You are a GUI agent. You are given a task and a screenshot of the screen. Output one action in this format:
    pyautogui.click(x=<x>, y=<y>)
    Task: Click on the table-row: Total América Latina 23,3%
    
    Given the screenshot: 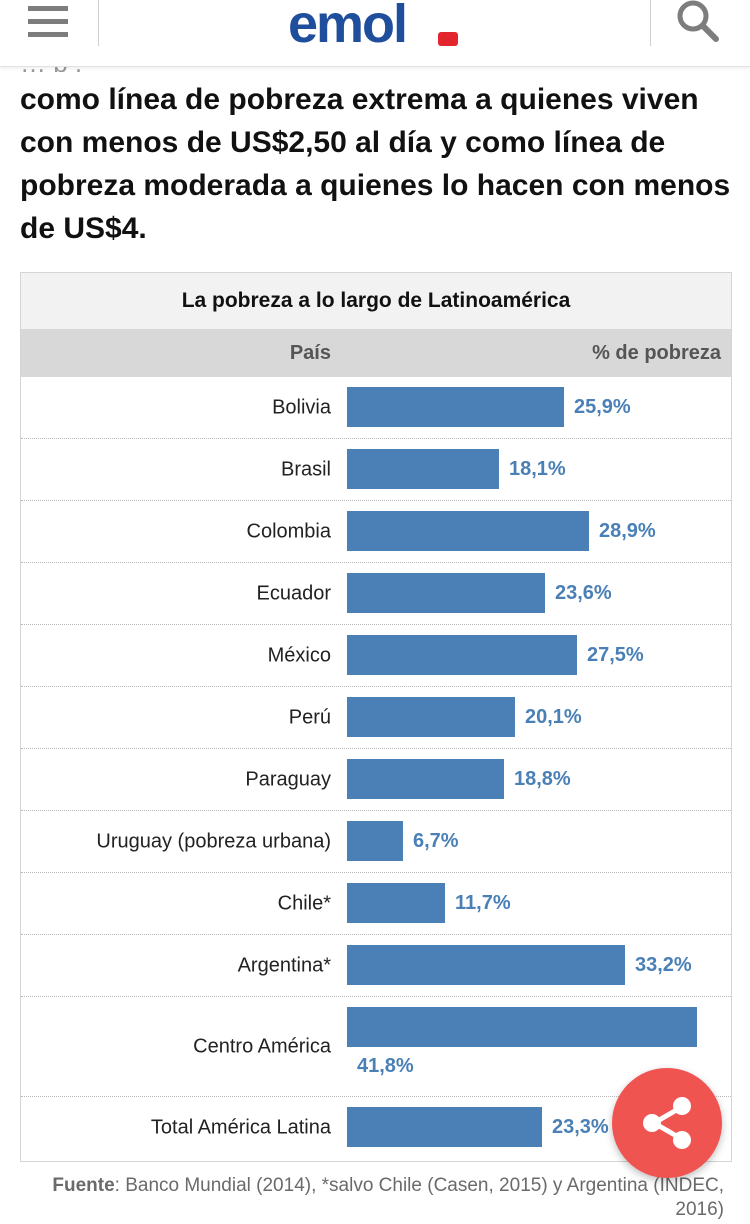 What is the action you would take?
    pyautogui.click(x=376, y=1127)
    